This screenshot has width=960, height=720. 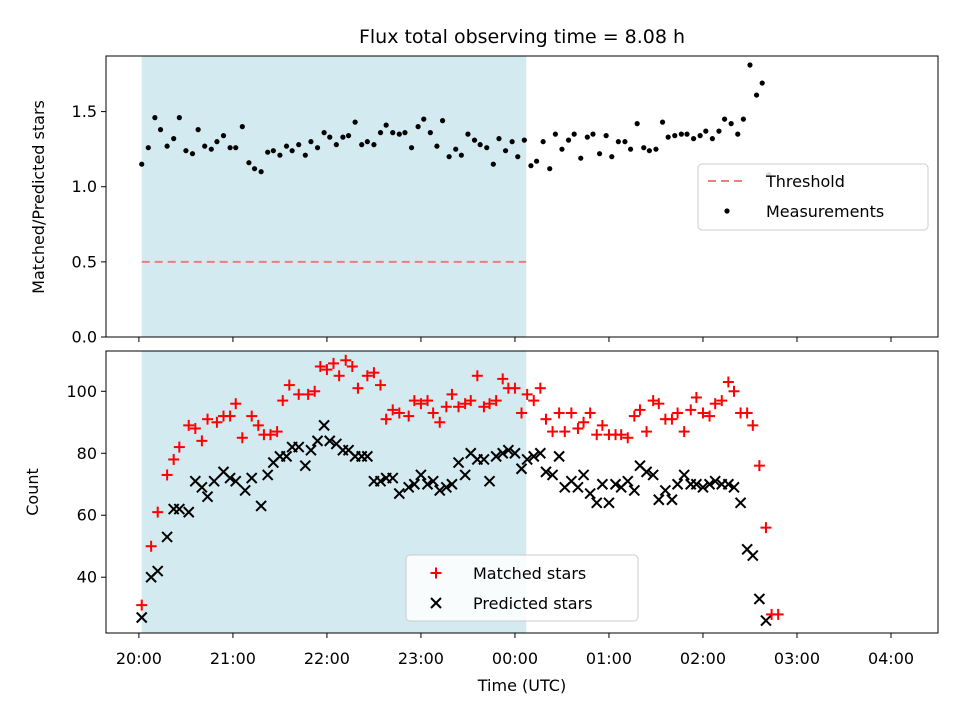 I want to click on x-tick-label: 22:00, so click(x=327, y=658).